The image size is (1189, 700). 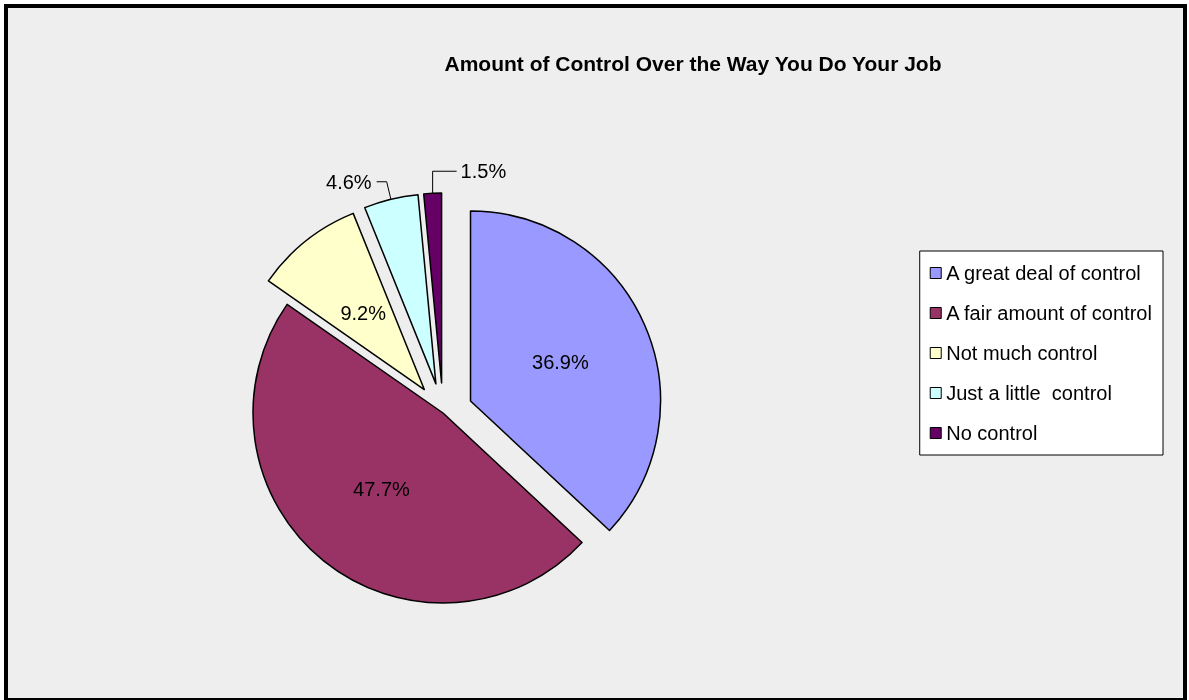 I want to click on data-label: 1.5%, so click(x=483, y=171).